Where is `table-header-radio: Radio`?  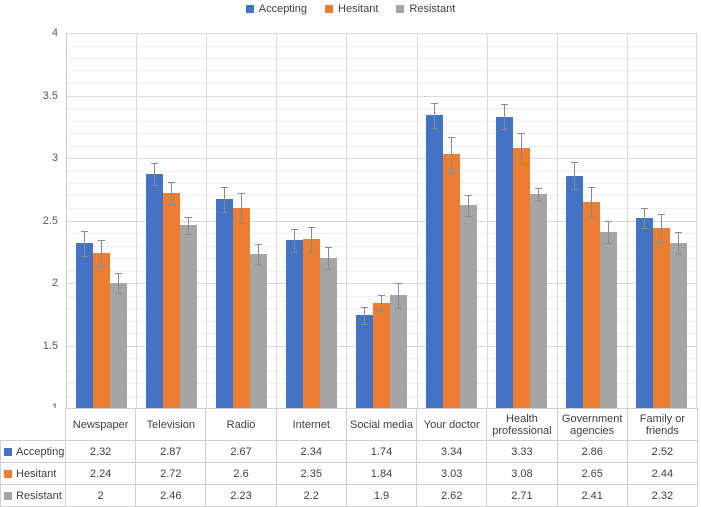
table-header-radio: Radio is located at coordinates (241, 424).